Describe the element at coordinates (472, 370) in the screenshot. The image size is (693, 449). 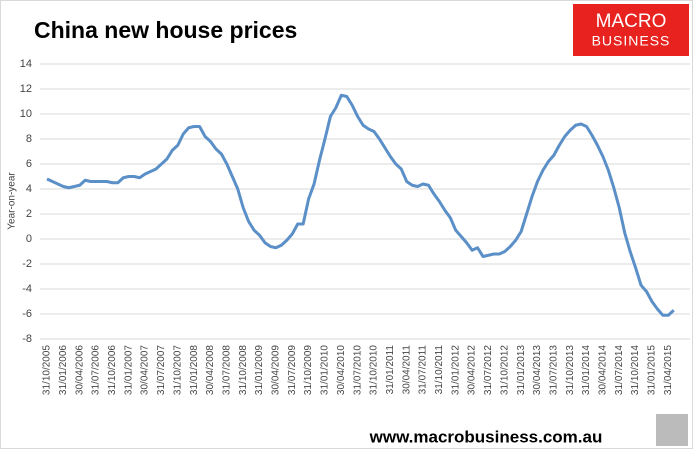
I see `x-tick-label: 30/04/2012` at that location.